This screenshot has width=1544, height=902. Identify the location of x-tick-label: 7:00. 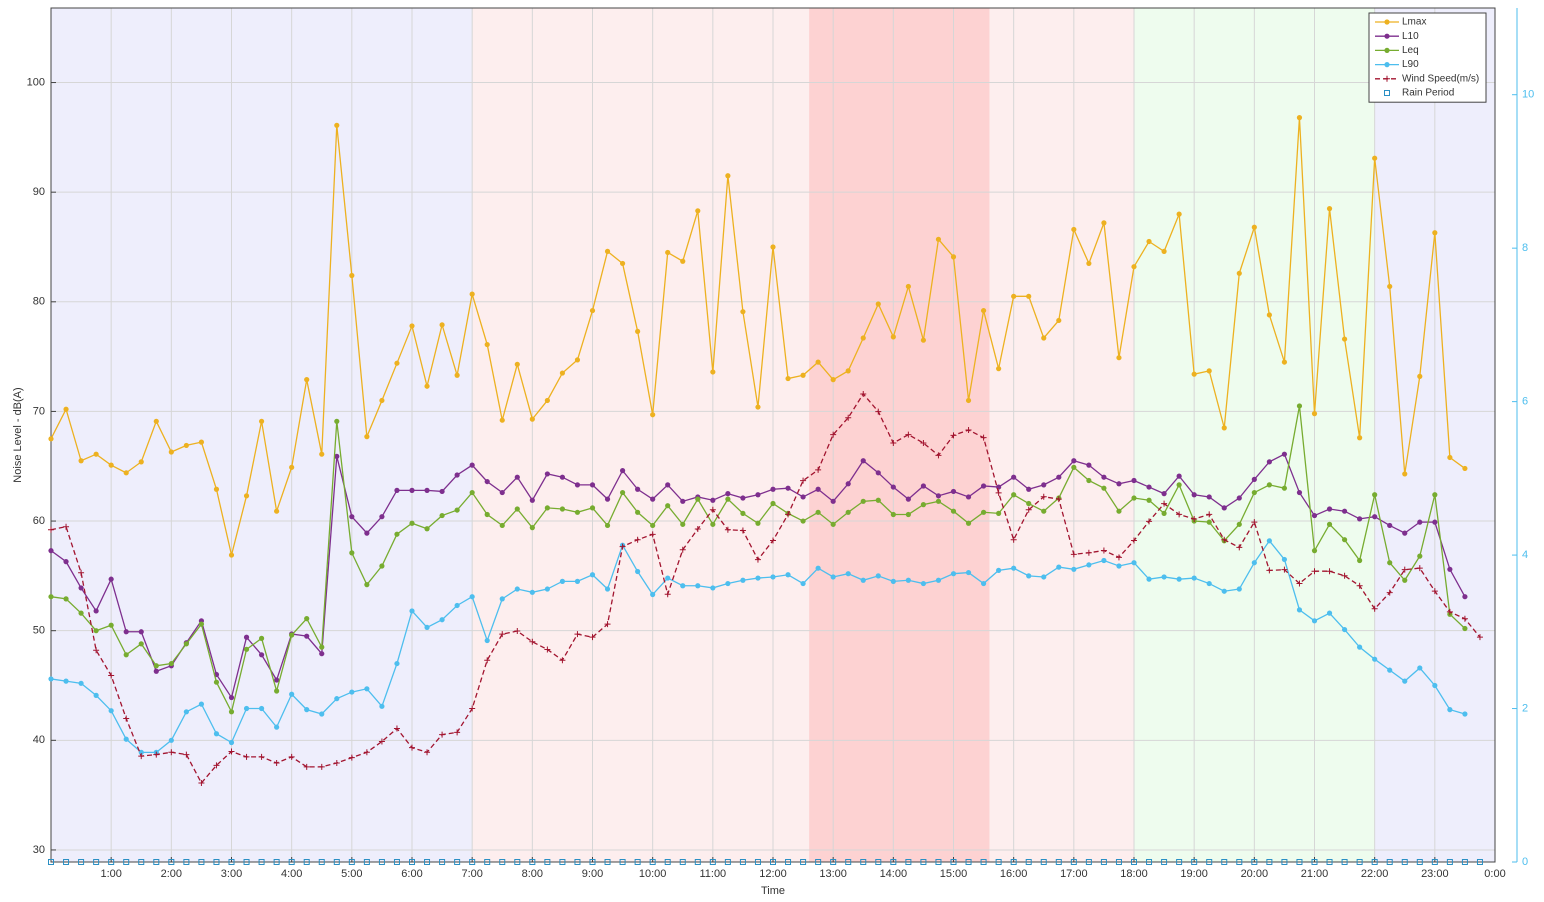
(471, 874).